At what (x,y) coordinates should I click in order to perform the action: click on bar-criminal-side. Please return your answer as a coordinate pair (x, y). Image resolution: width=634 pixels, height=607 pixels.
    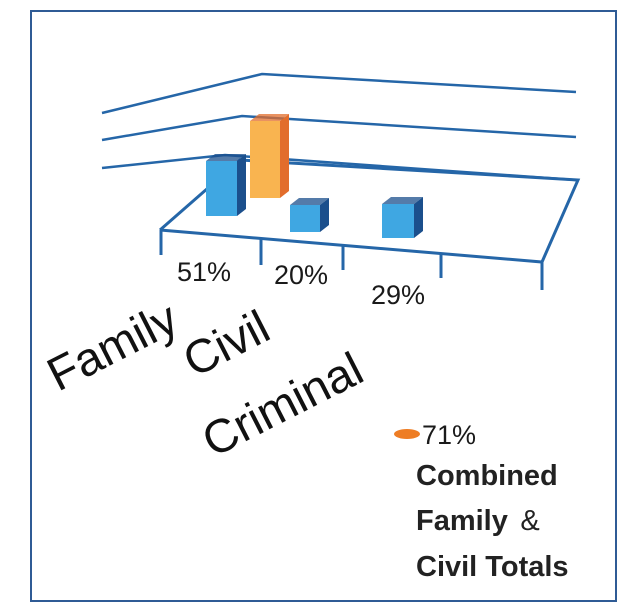
    Looking at the image, I should click on (418, 217).